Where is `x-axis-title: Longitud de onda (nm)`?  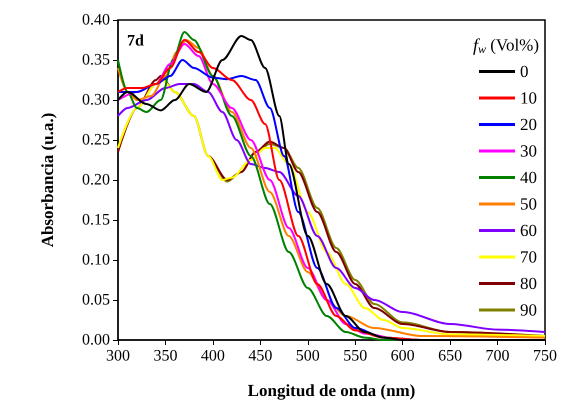 x-axis-title: Longitud de onda (nm) is located at coordinates (332, 390).